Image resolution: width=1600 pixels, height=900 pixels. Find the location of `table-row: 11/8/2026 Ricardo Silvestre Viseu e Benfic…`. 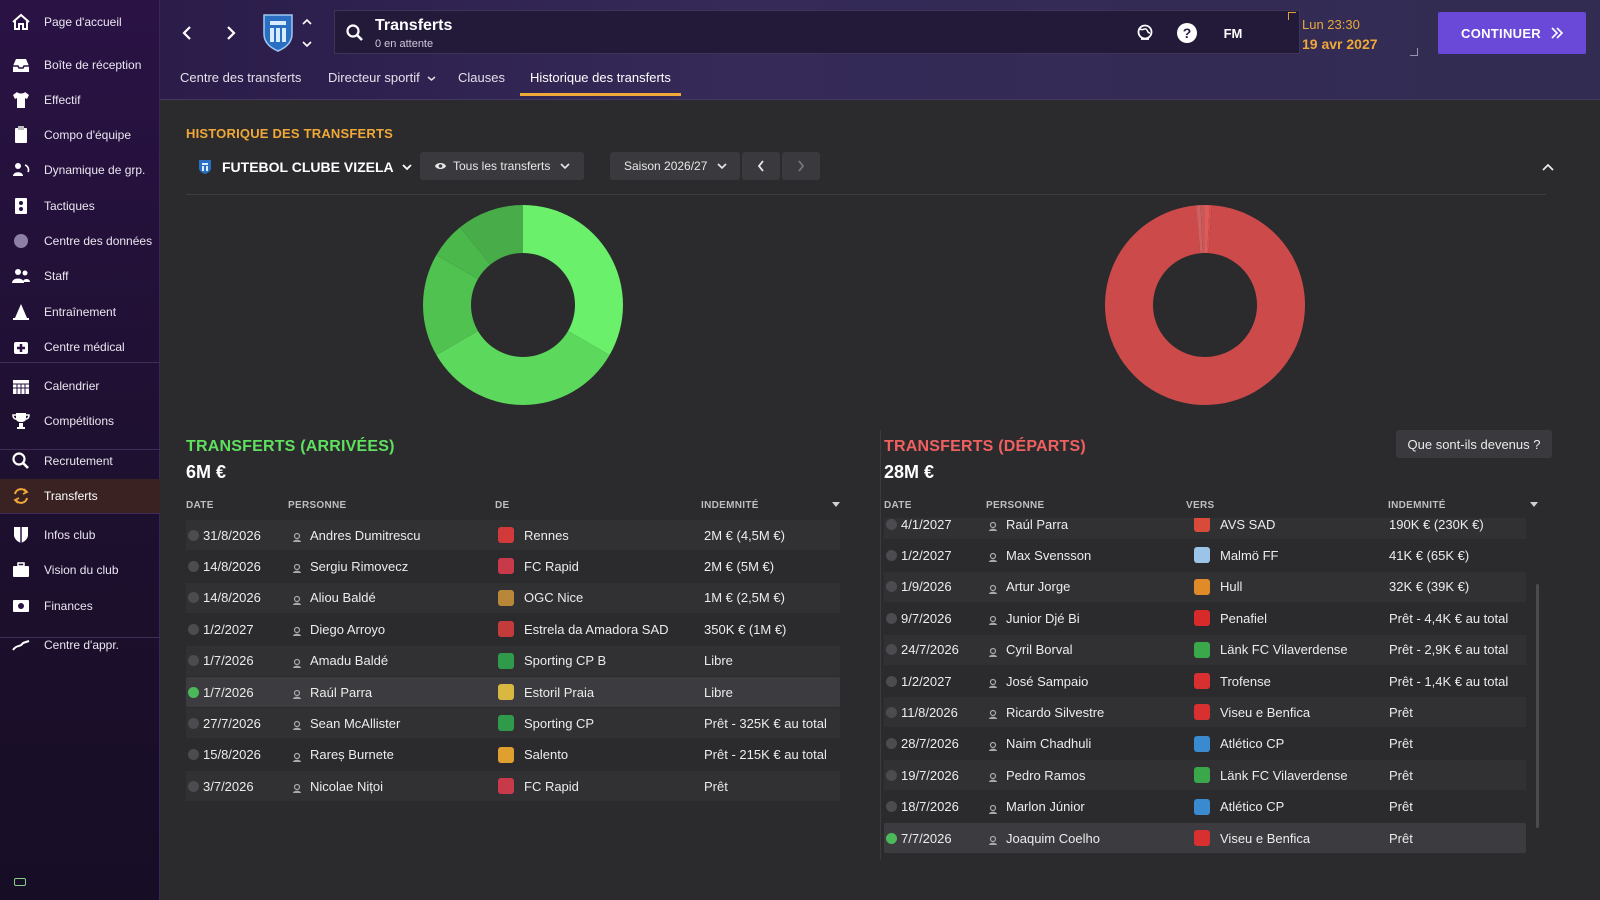

table-row: 11/8/2026 Ricardo Silvestre Viseu e Benfic… is located at coordinates (1205, 712).